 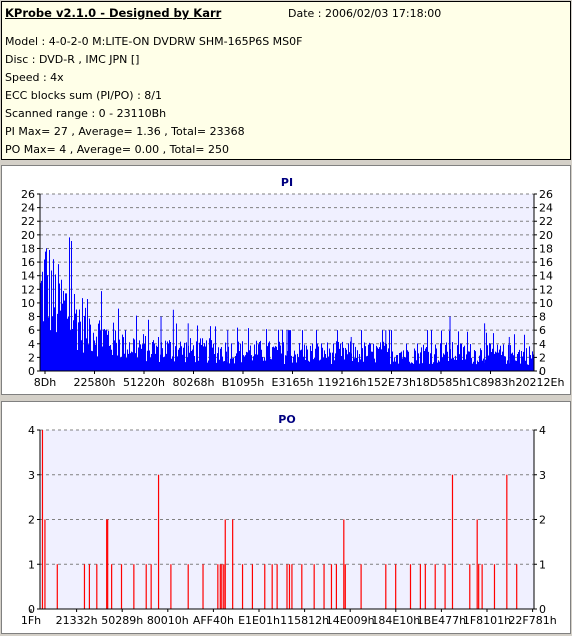 I want to click on pi-chart-title: PI, so click(x=287, y=182).